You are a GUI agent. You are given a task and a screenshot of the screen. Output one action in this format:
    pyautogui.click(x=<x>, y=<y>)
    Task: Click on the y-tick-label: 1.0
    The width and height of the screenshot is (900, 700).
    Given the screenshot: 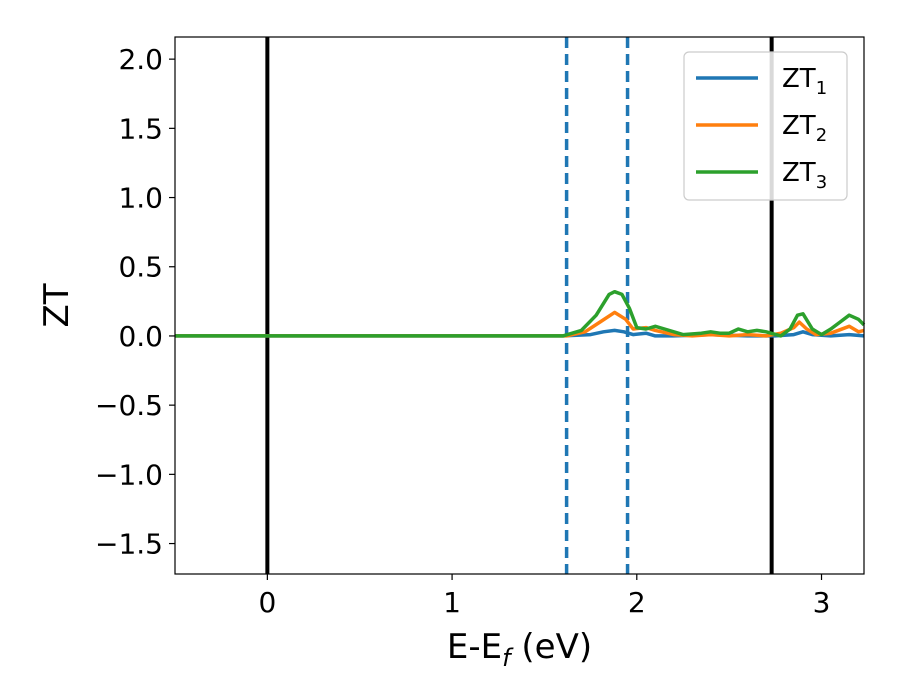 What is the action you would take?
    pyautogui.click(x=140, y=198)
    